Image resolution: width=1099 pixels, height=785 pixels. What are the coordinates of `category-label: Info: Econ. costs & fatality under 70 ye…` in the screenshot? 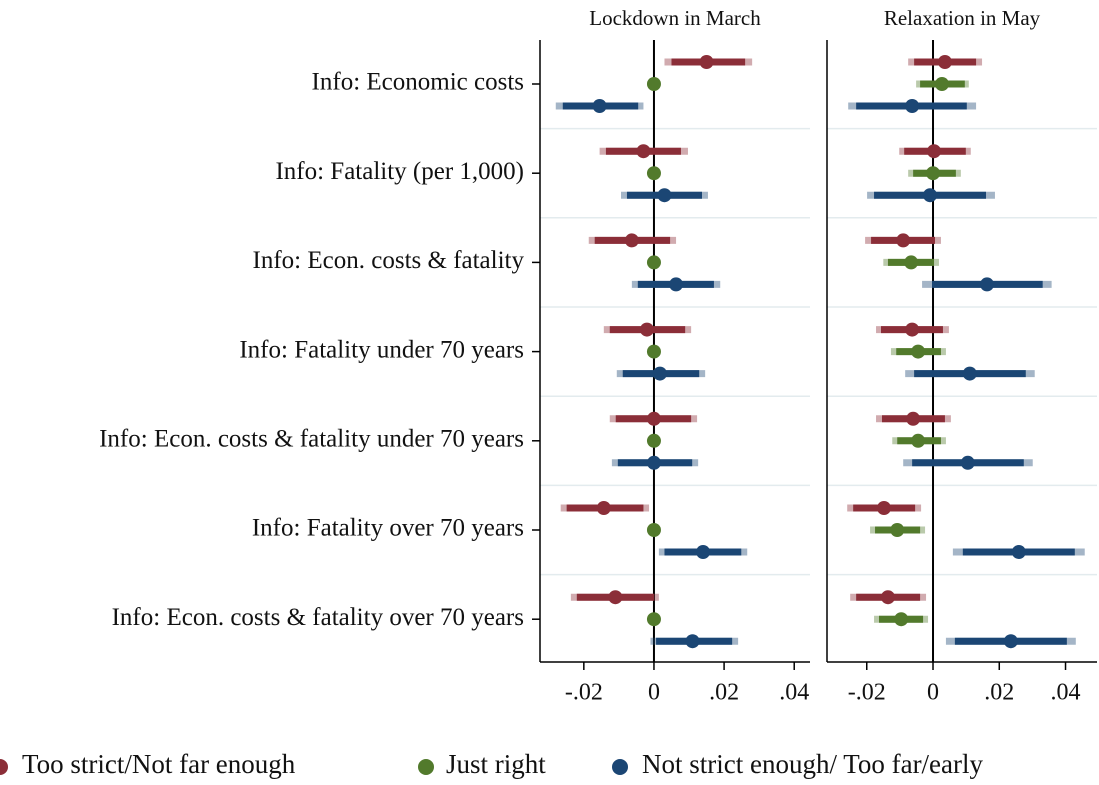 It's located at (311, 439).